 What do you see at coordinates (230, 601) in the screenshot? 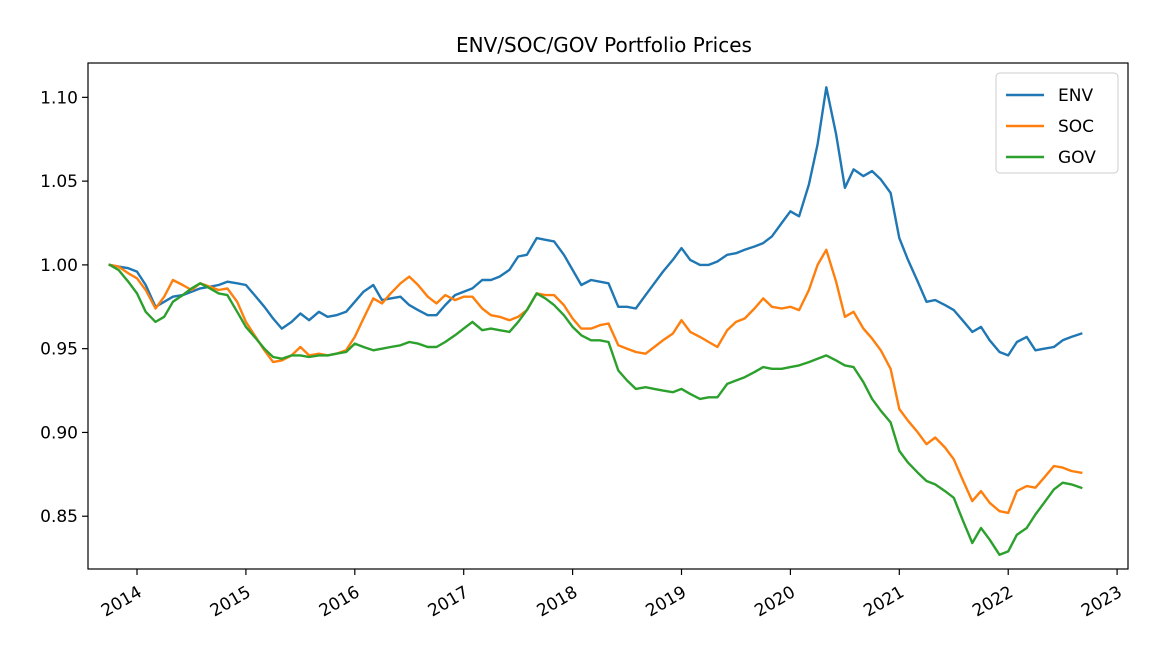
I see `x-tick-label: 2015` at bounding box center [230, 601].